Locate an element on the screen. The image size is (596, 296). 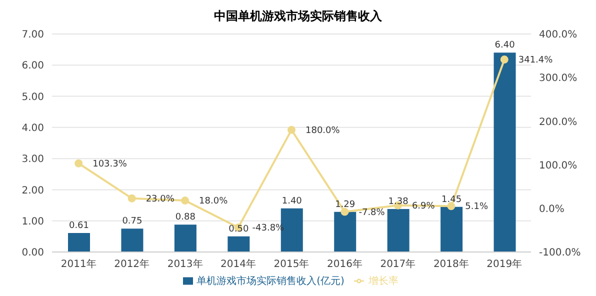
data-label: 0.75 is located at coordinates (132, 221).